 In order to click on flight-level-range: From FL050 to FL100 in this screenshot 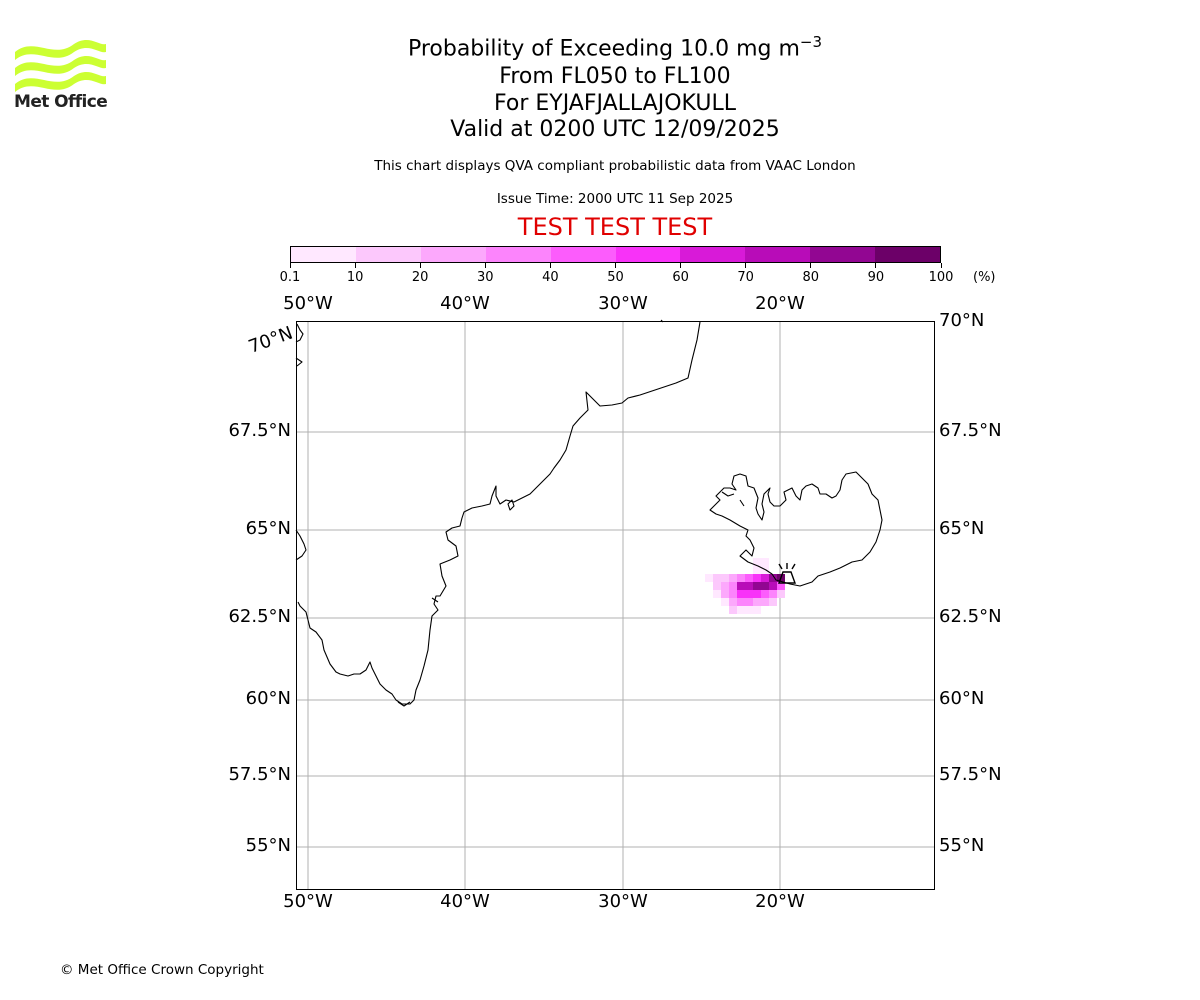, I will do `click(615, 76)`.